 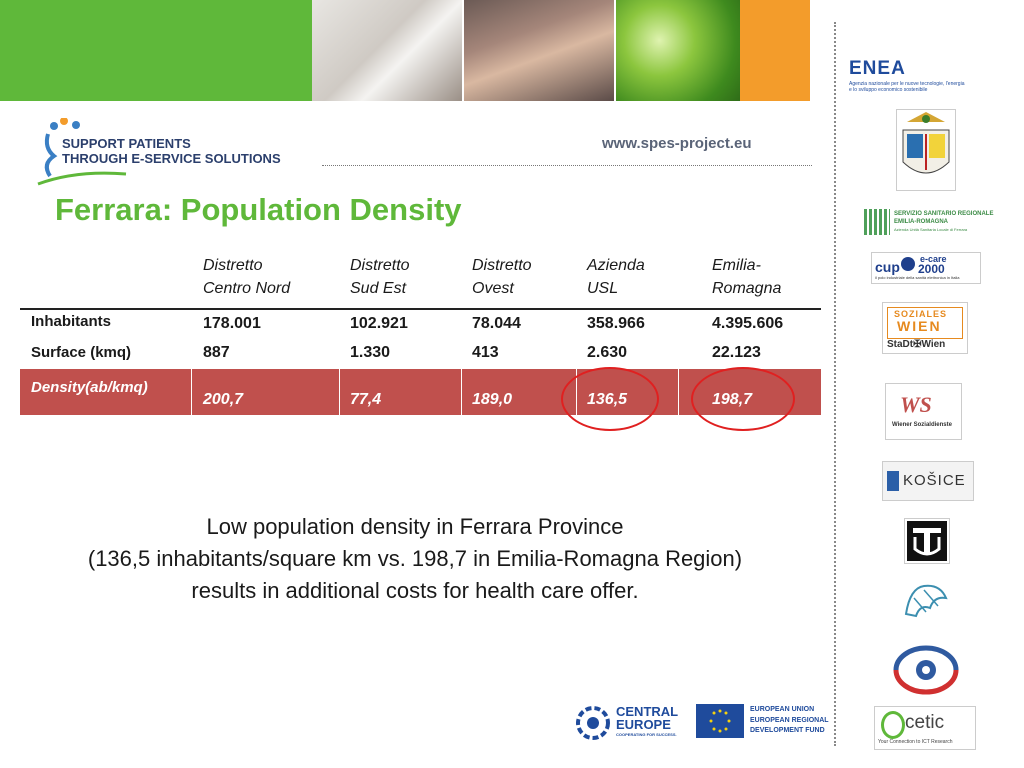 What do you see at coordinates (247, 288) in the screenshot?
I see `column-header-1-line2: Centro Nord` at bounding box center [247, 288].